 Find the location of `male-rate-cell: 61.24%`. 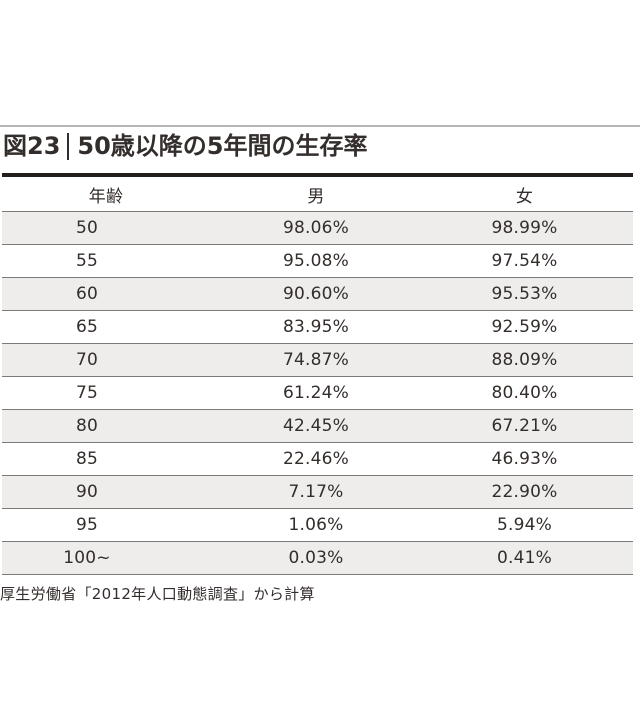

male-rate-cell: 61.24% is located at coordinates (316, 393).